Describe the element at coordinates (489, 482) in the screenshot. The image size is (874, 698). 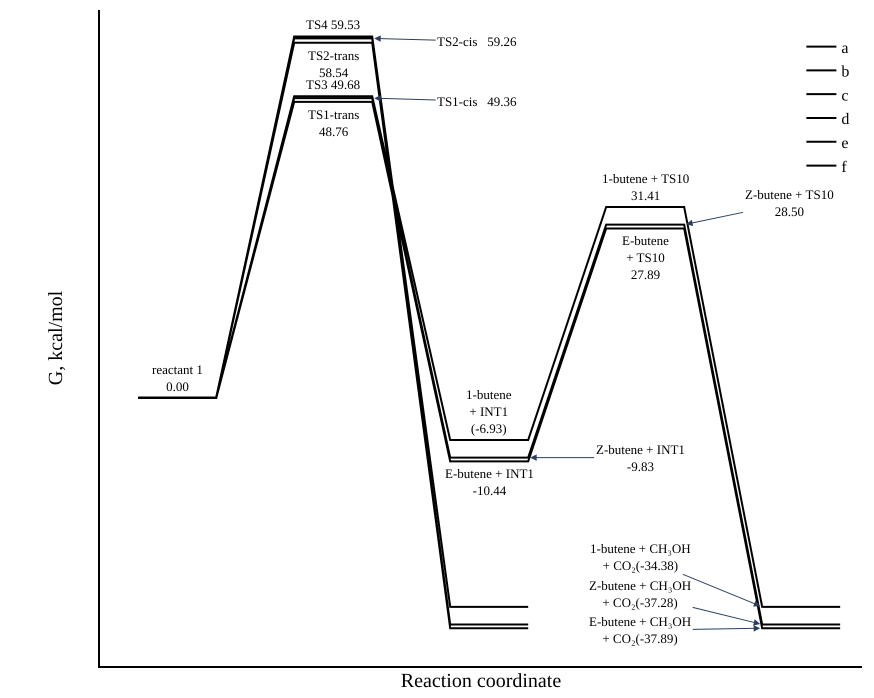
I see `annotation: E-butene + INT1 -10.44` at that location.